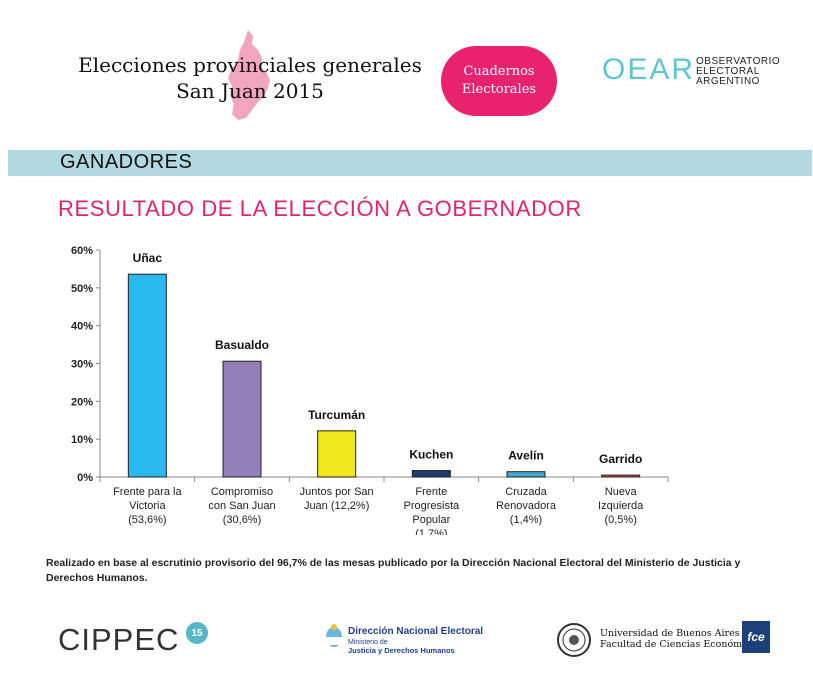 This screenshot has height=673, width=813. Describe the element at coordinates (147, 520) in the screenshot. I see `category-label: (53,6%)` at that location.